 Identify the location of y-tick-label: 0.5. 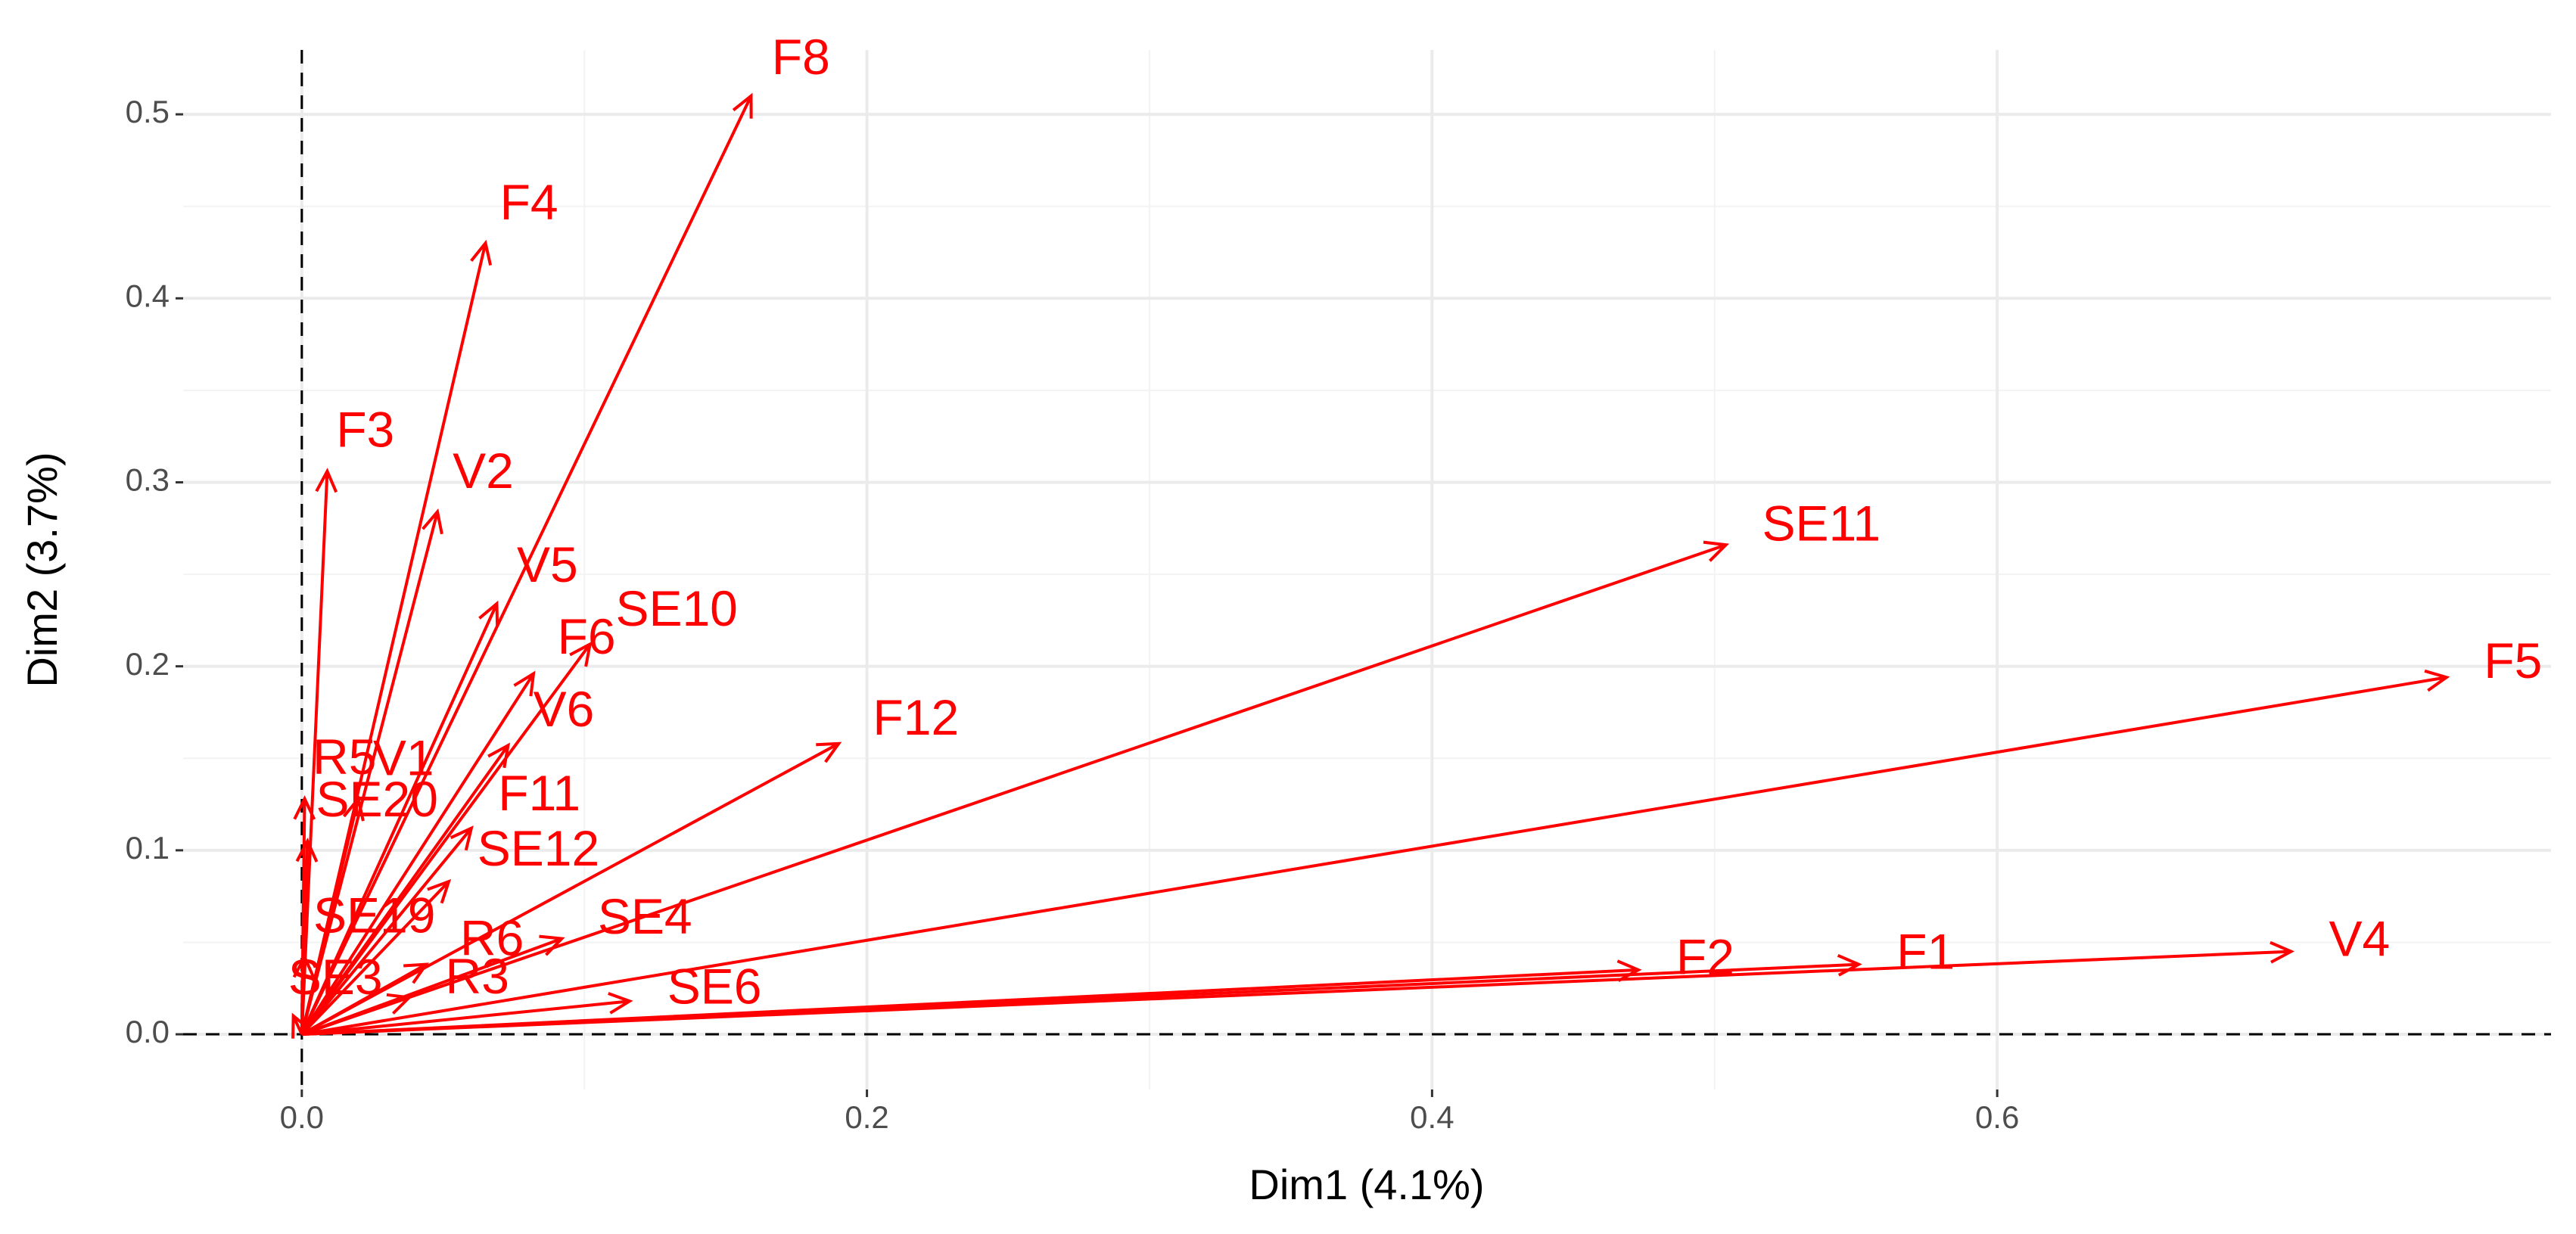
(148, 111).